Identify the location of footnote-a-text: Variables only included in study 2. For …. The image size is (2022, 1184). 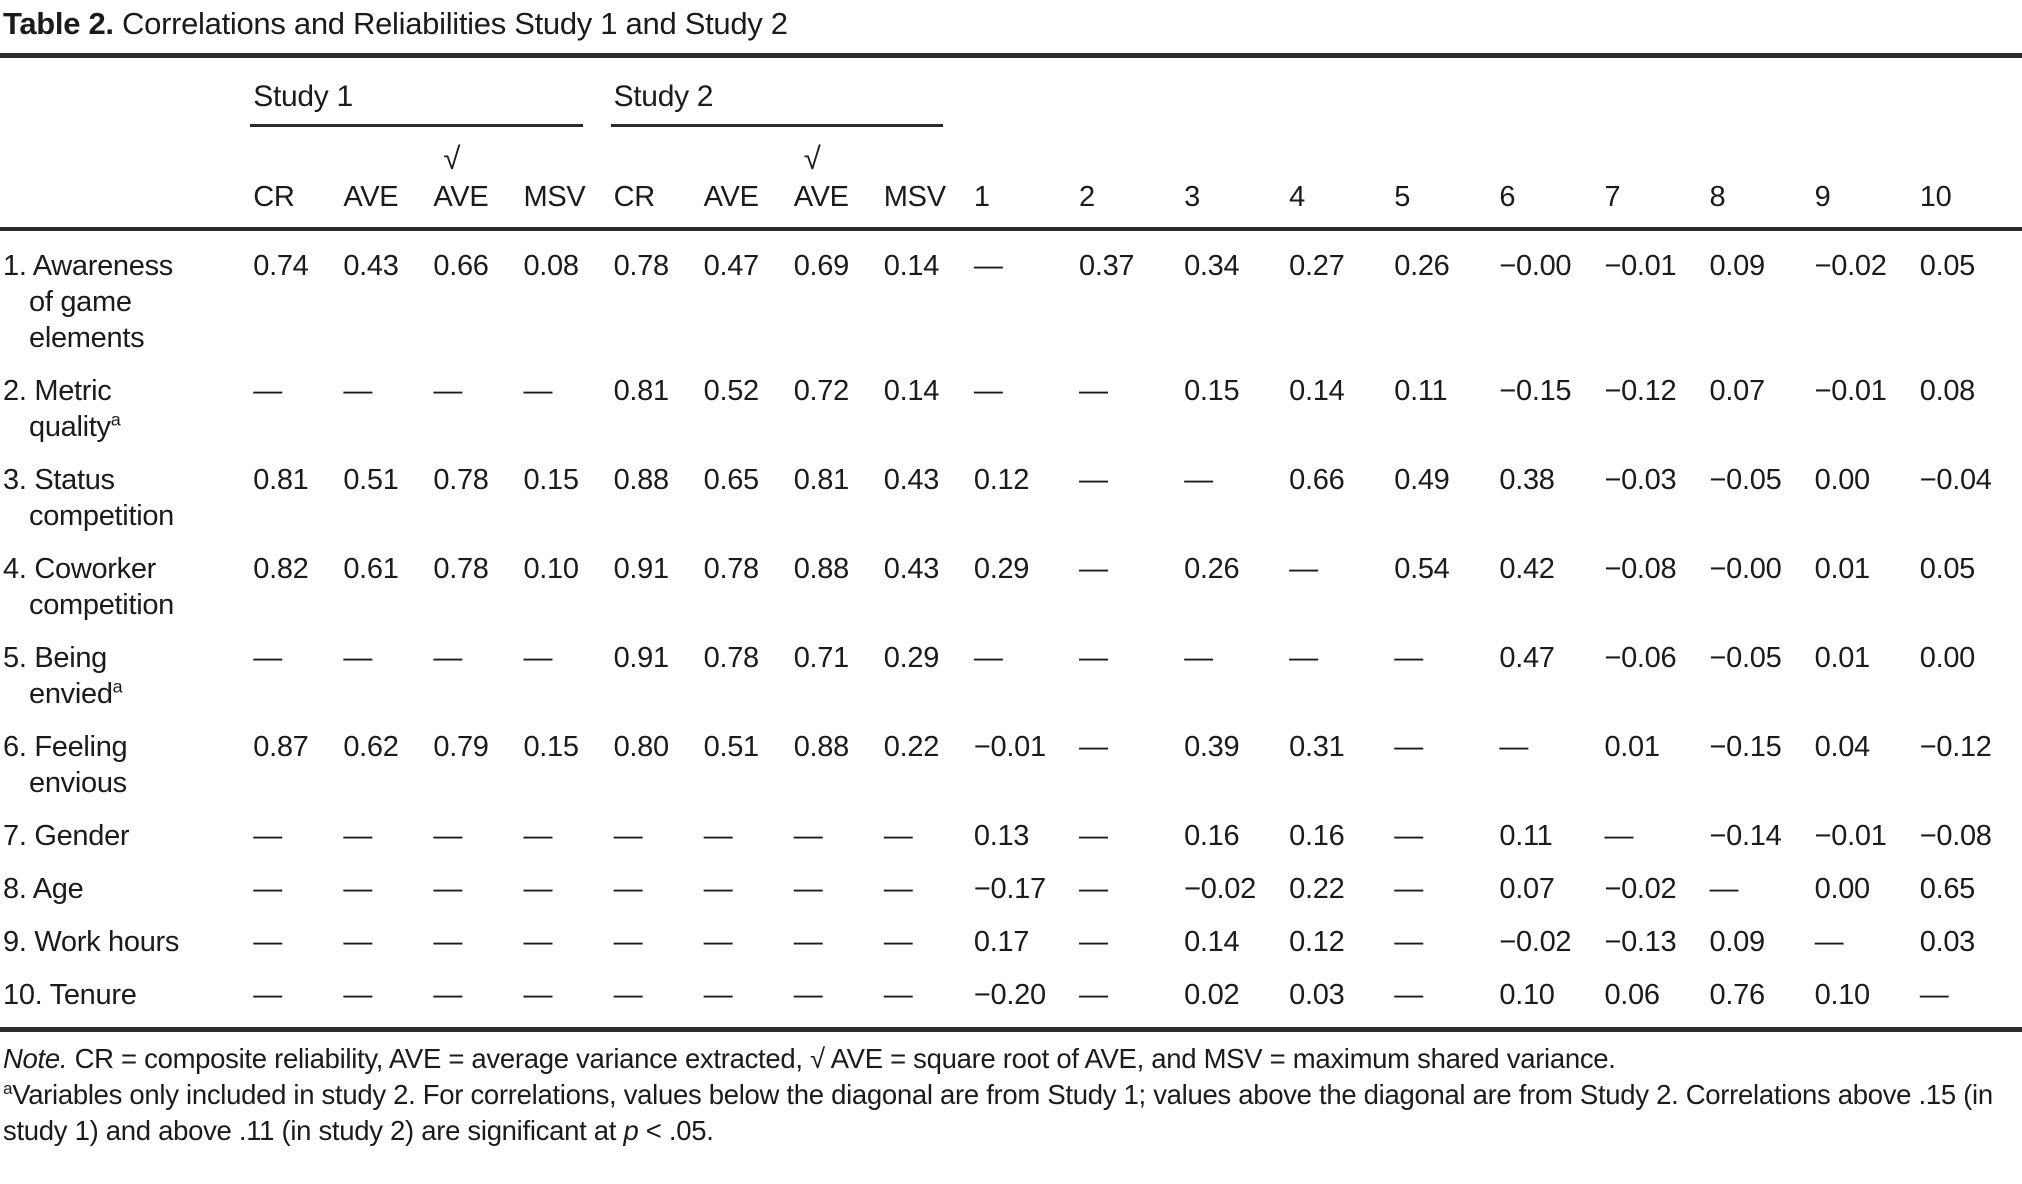
(998, 1112).